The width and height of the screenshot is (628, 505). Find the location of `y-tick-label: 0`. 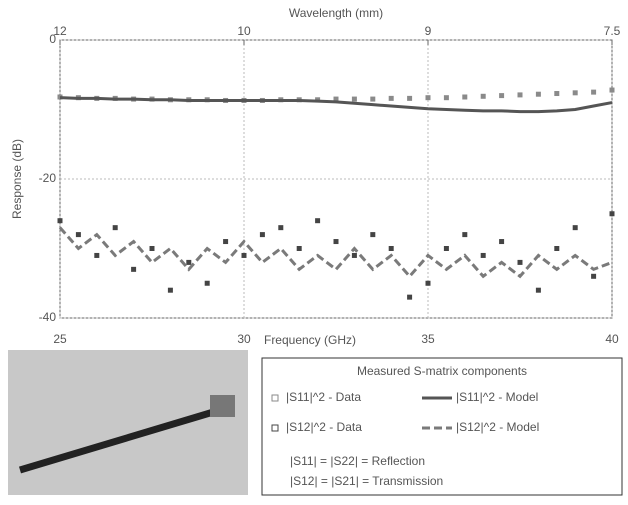

y-tick-label: 0 is located at coordinates (52, 39).